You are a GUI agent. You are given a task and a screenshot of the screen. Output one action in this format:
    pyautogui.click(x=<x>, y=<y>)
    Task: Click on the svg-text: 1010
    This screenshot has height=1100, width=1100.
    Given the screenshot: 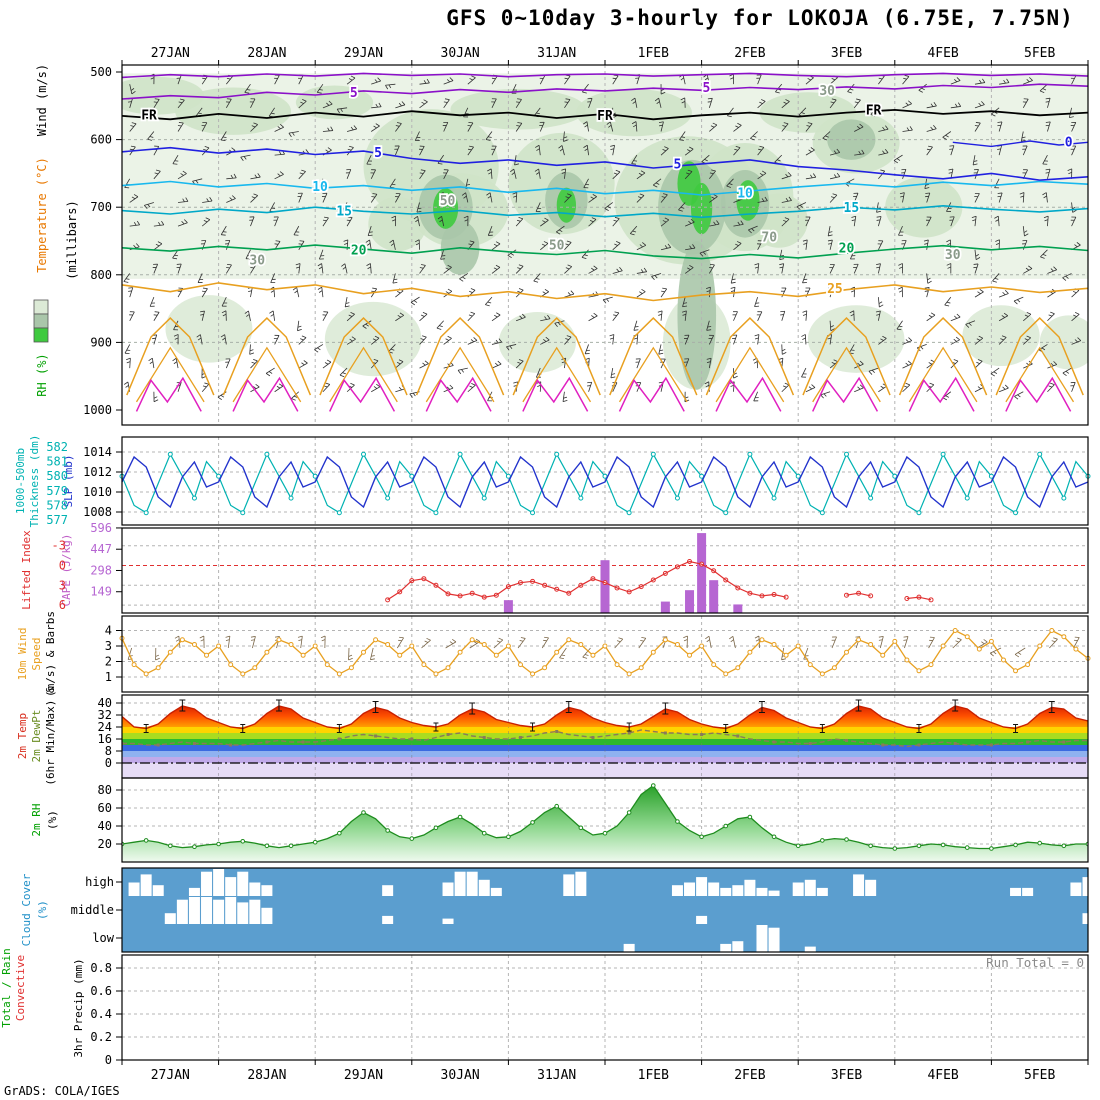 What is the action you would take?
    pyautogui.click(x=97, y=492)
    